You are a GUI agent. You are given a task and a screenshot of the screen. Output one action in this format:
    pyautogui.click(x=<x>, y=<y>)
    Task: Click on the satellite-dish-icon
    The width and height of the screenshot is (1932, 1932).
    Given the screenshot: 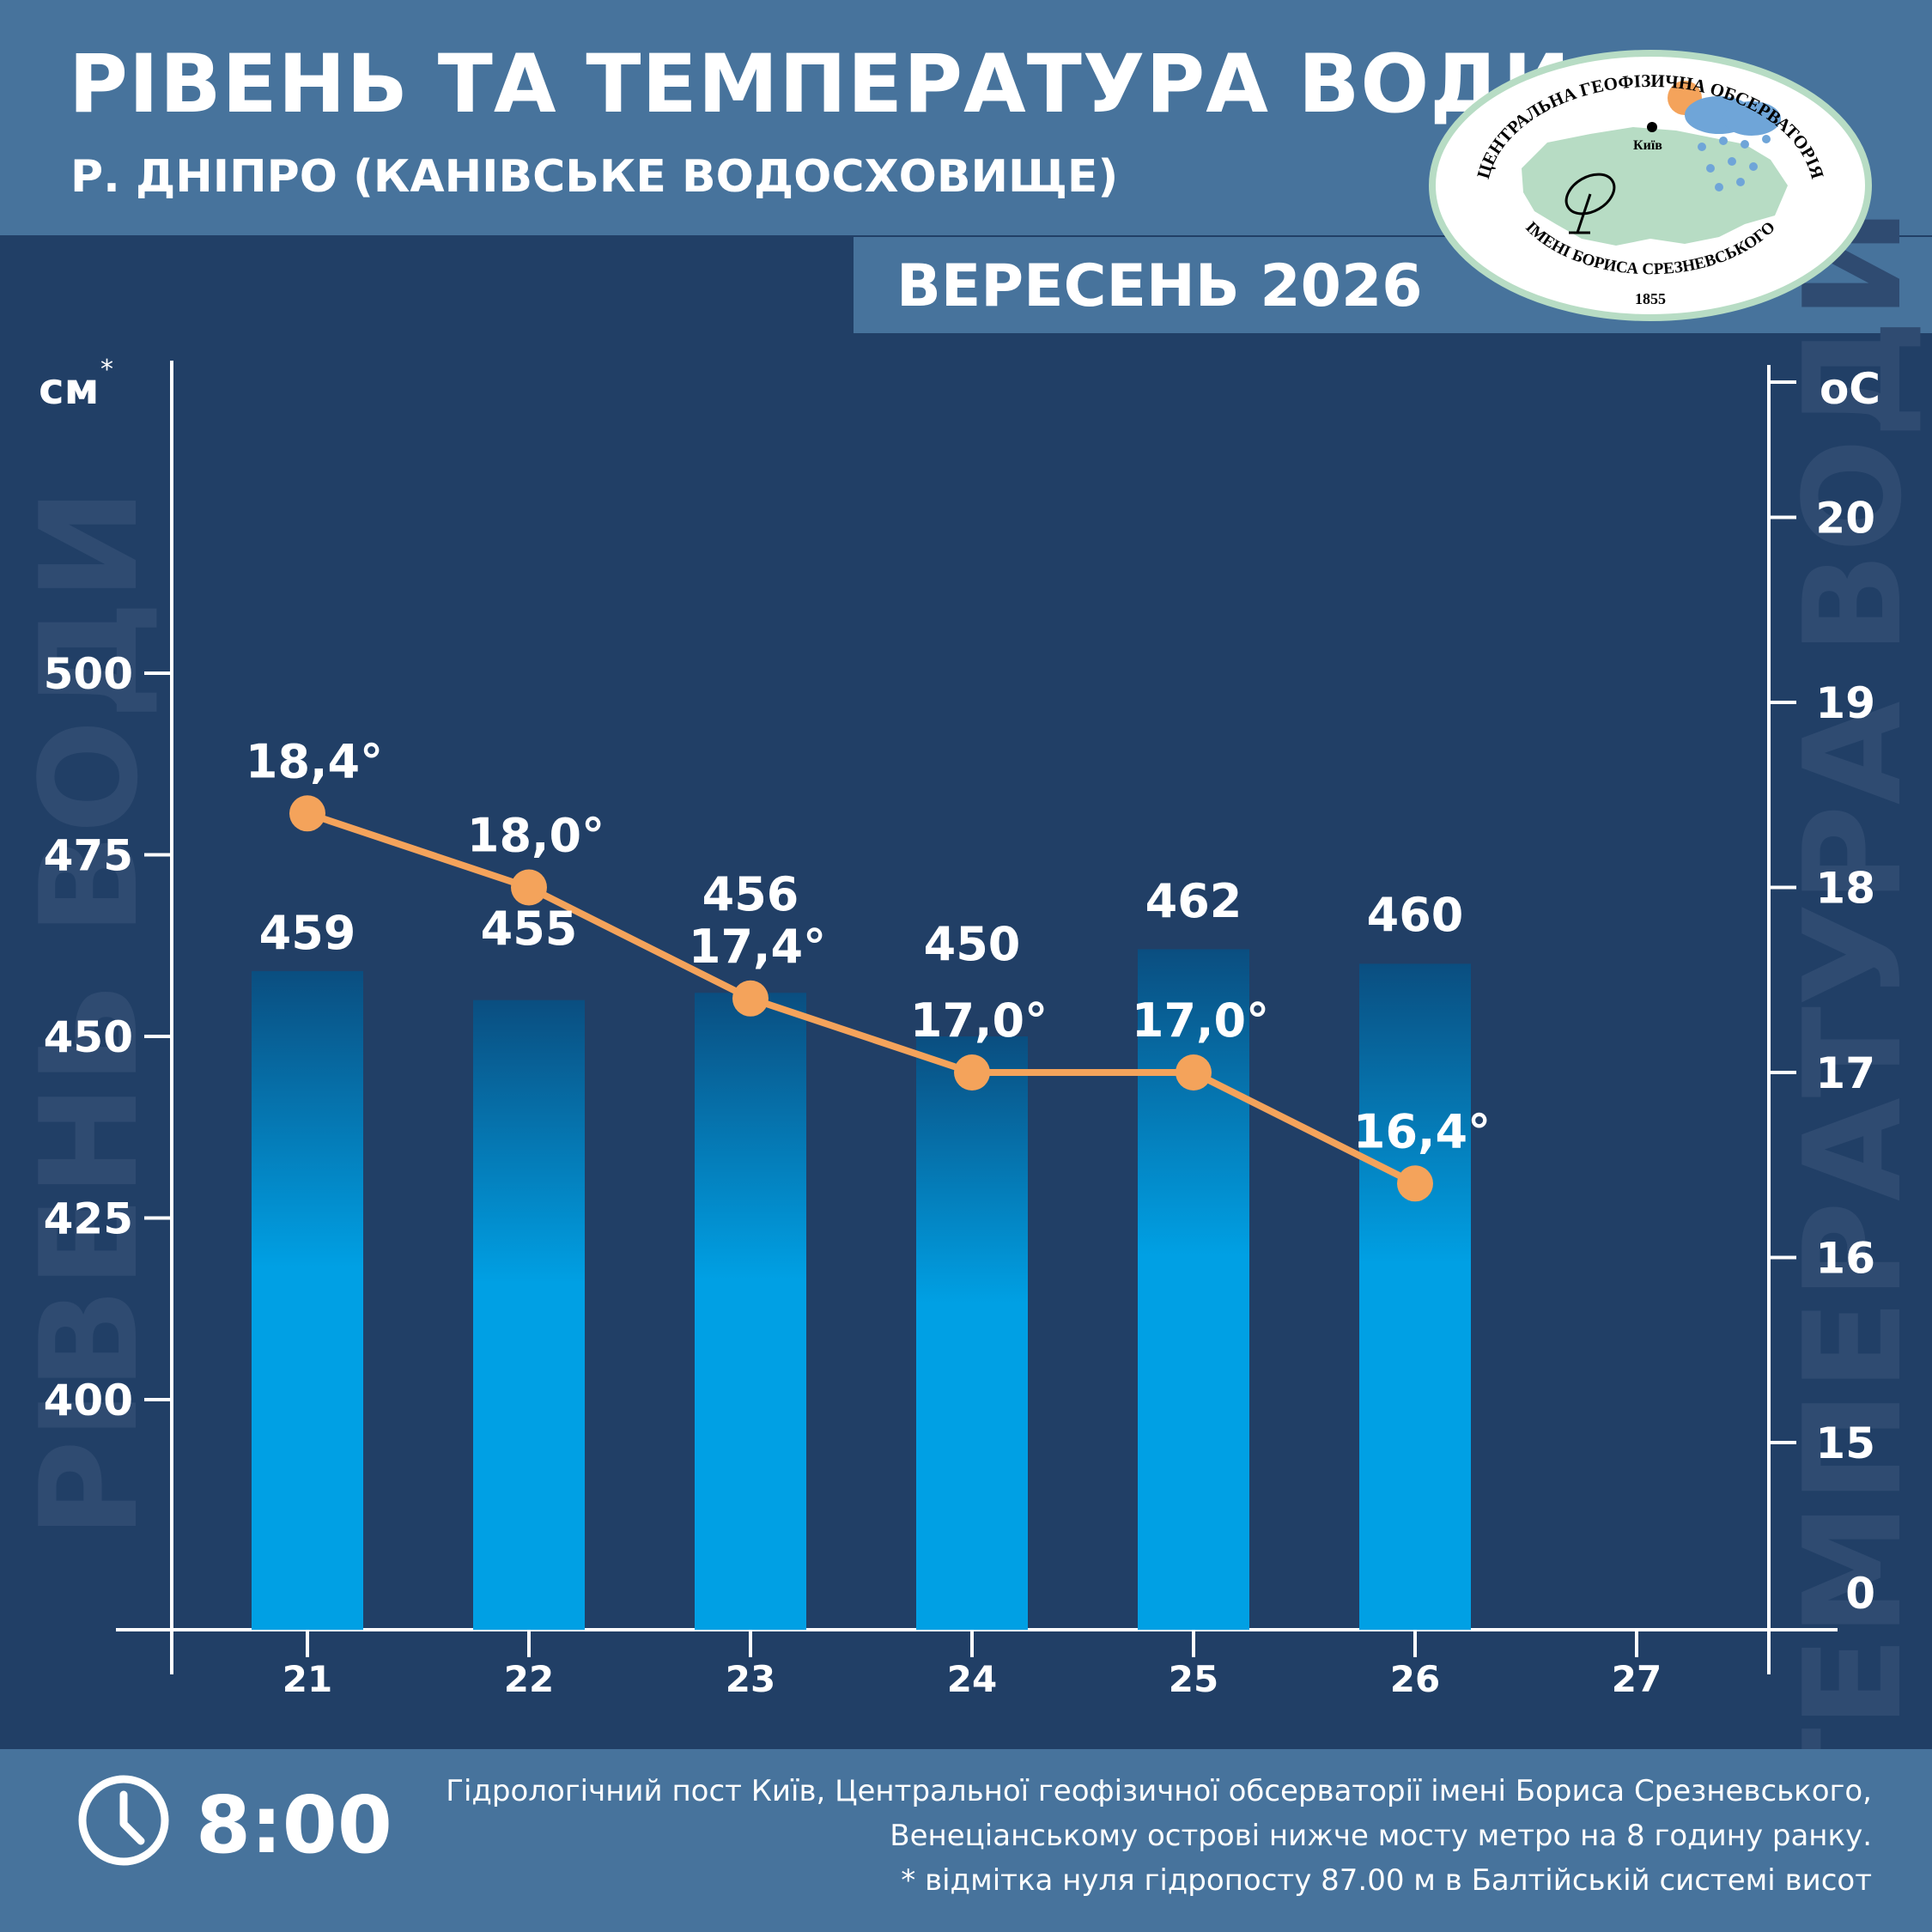 What is the action you would take?
    pyautogui.click(x=1590, y=203)
    